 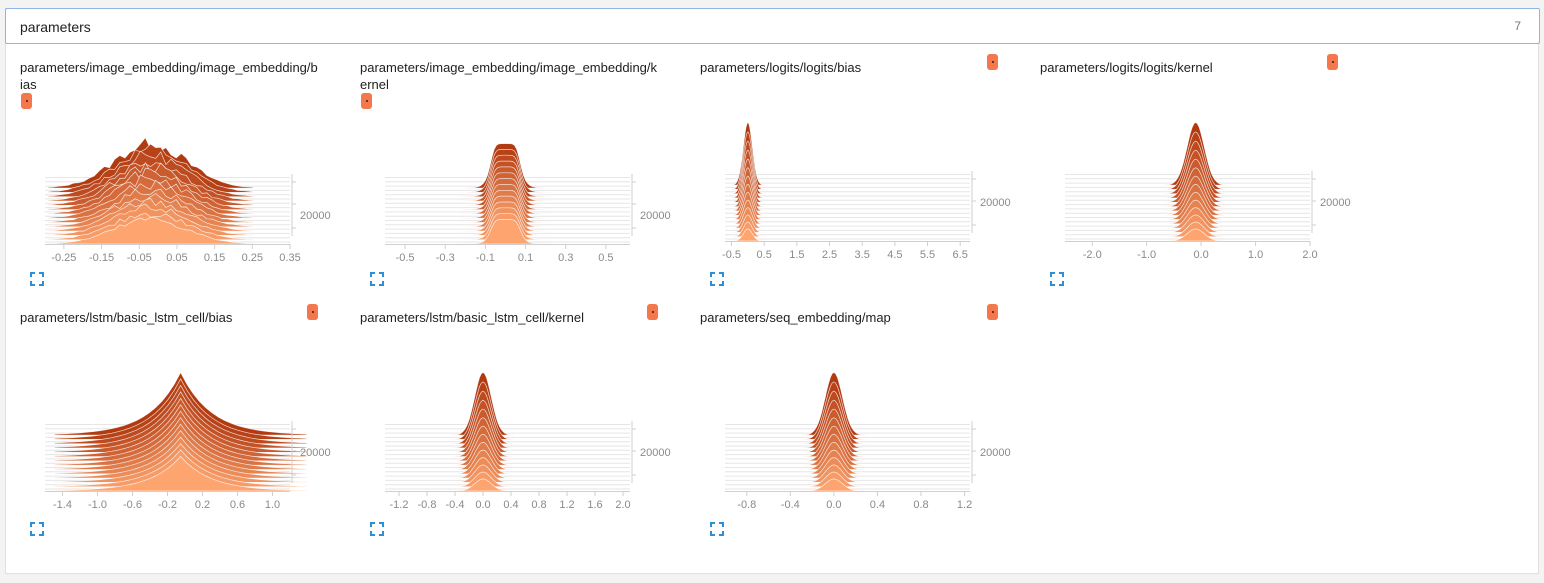 What do you see at coordinates (167, 505) in the screenshot?
I see `x-tick-label: -0.2` at bounding box center [167, 505].